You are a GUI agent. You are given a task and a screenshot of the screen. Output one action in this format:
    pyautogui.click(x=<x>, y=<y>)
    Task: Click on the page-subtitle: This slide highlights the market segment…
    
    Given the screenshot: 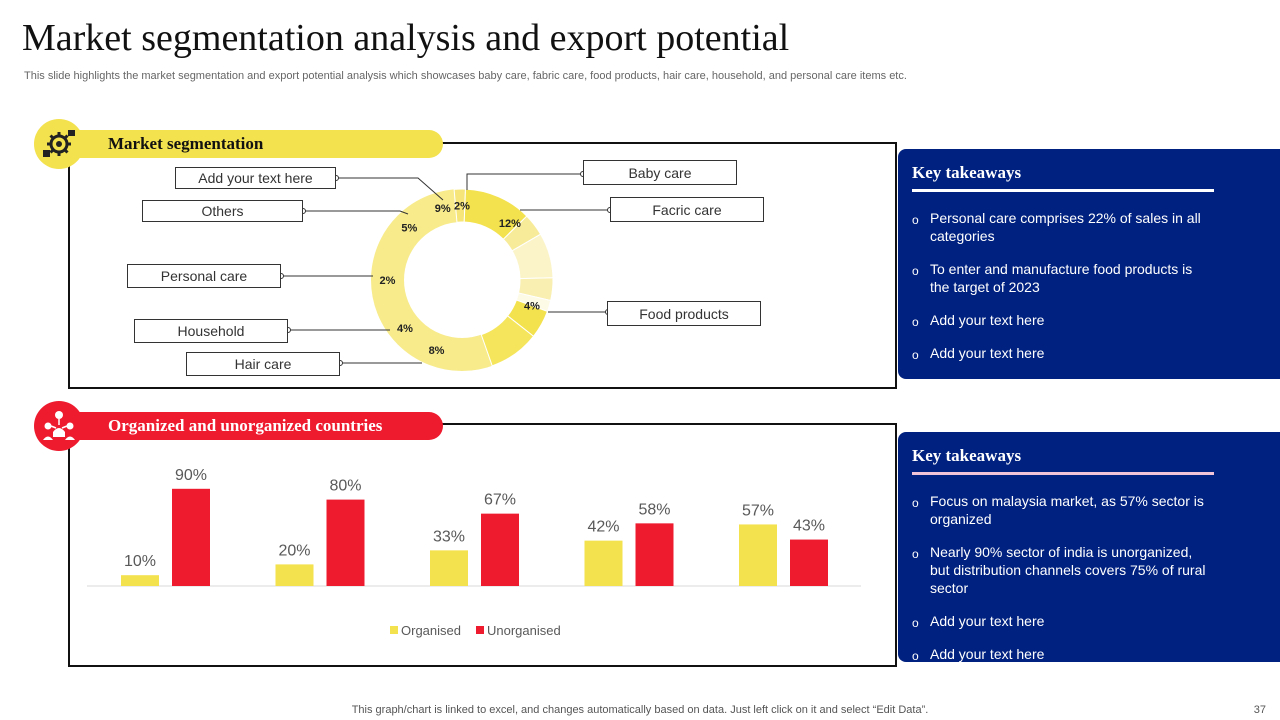 What is the action you would take?
    pyautogui.click(x=465, y=76)
    